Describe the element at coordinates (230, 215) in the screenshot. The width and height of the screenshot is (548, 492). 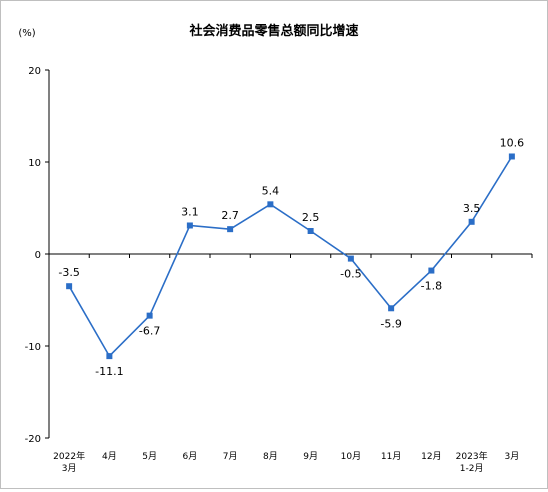
I see `data-label: 2.7` at that location.